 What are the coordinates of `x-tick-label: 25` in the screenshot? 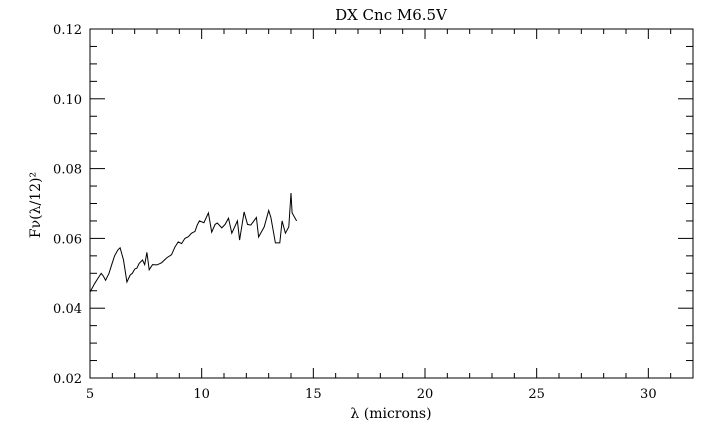 It's located at (536, 394).